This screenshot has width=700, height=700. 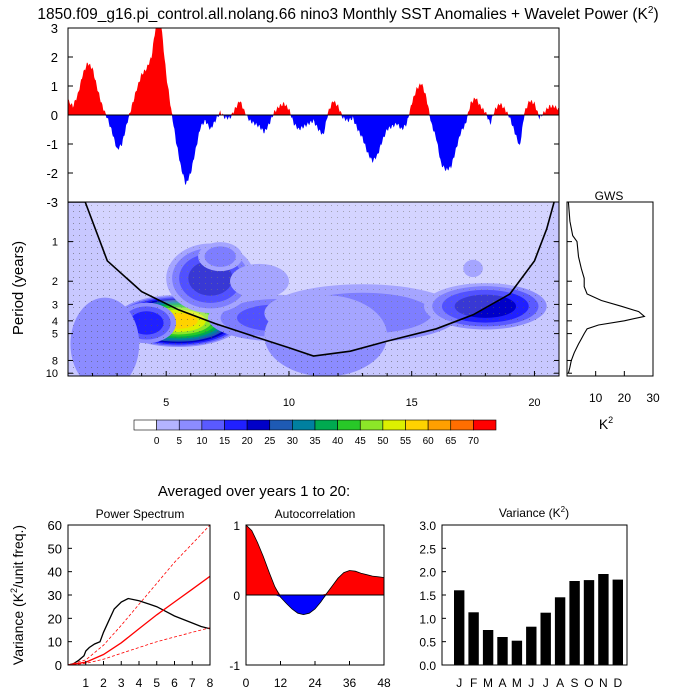 I want to click on month-label: F, so click(x=473, y=683).